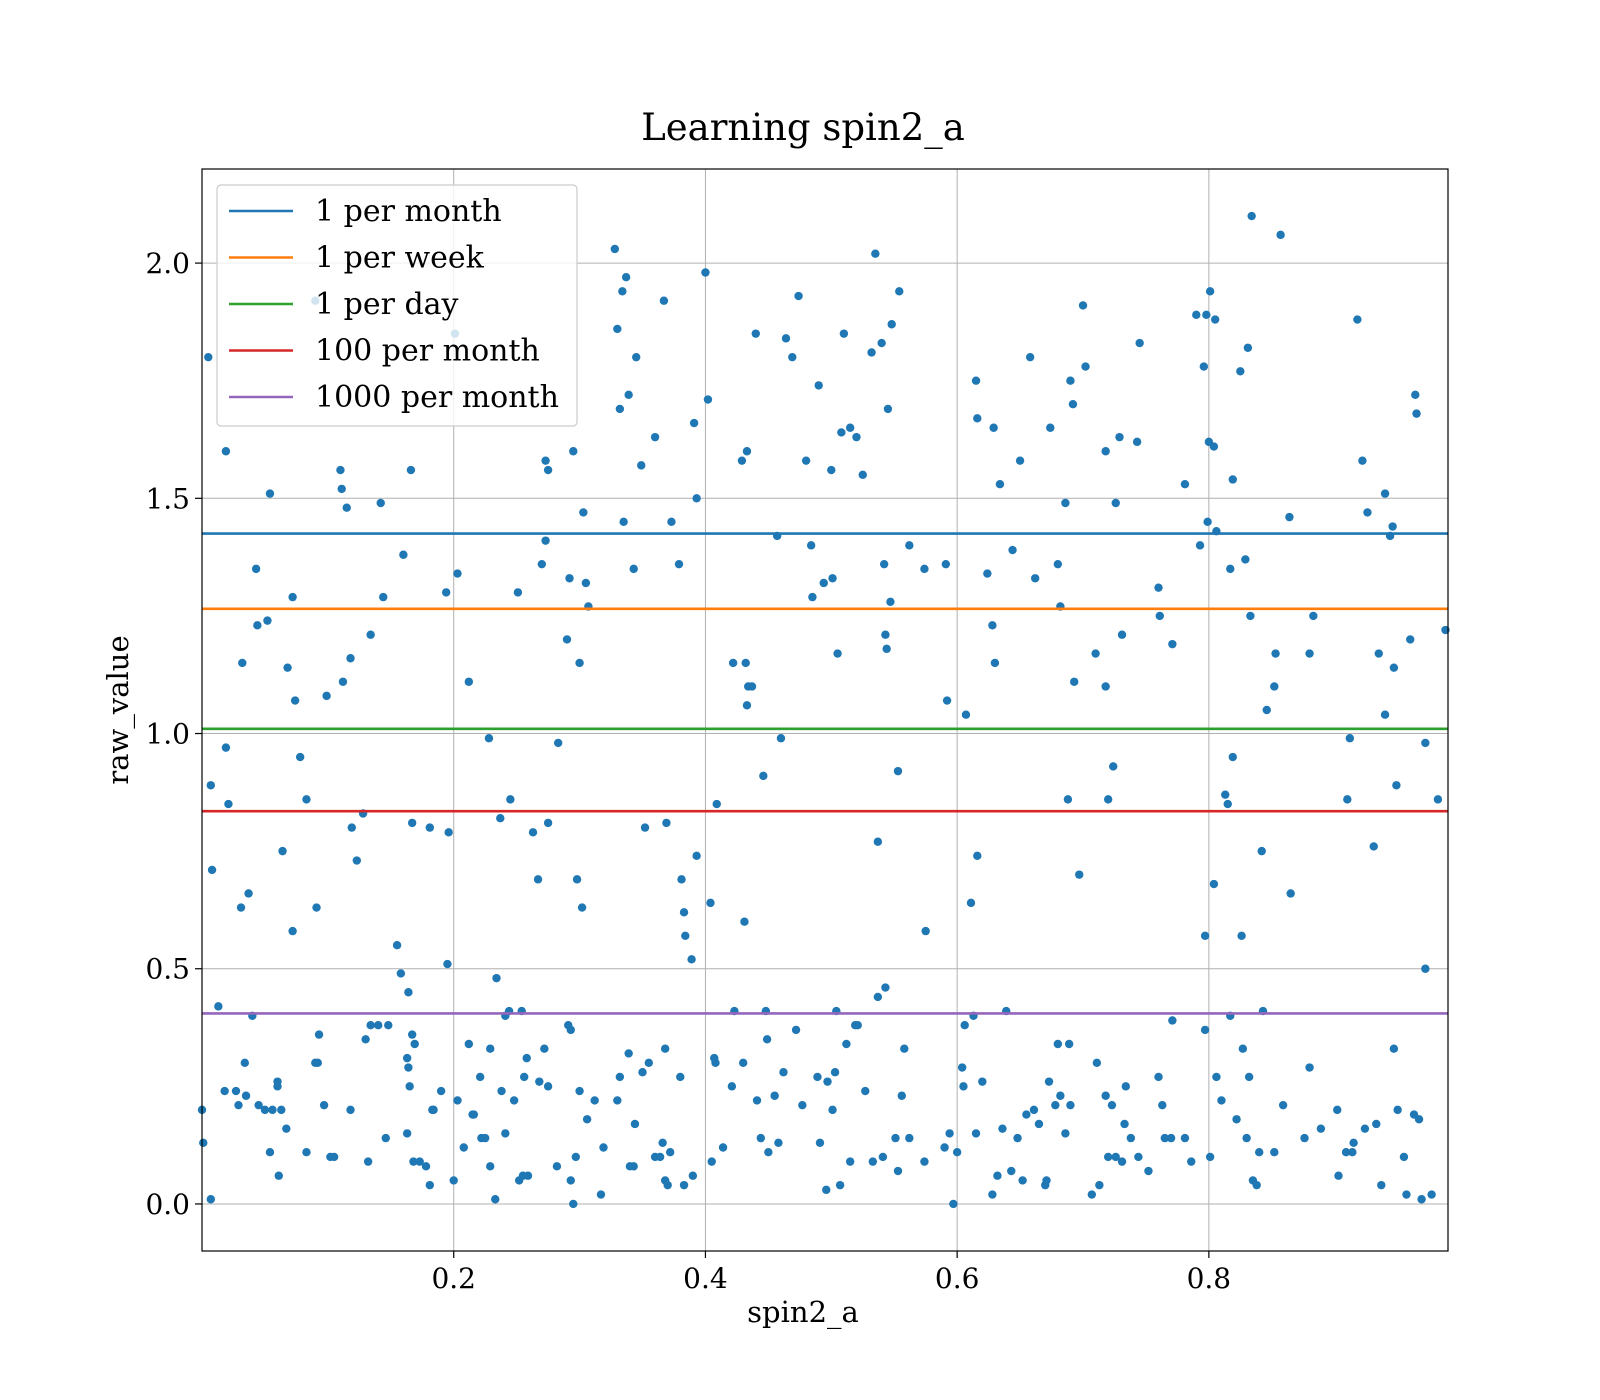  Describe the element at coordinates (167, 263) in the screenshot. I see `y-tick-label: 2.0` at that location.